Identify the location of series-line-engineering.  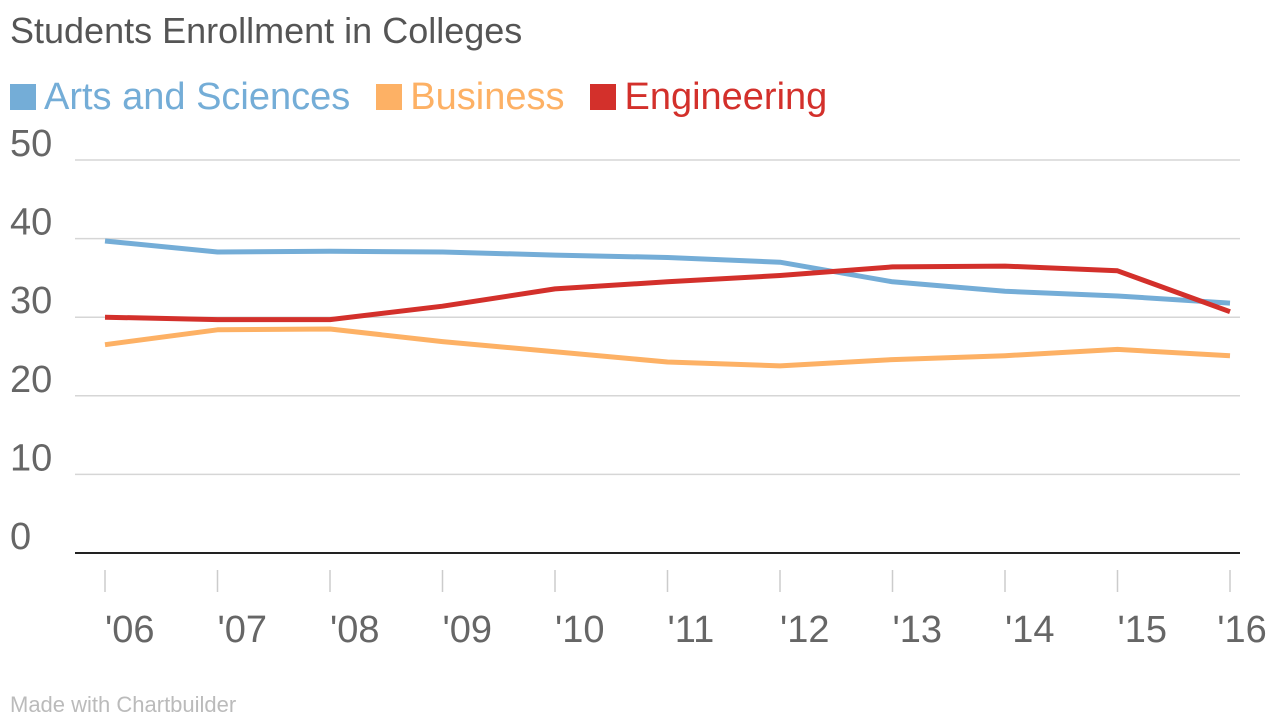
(667, 293).